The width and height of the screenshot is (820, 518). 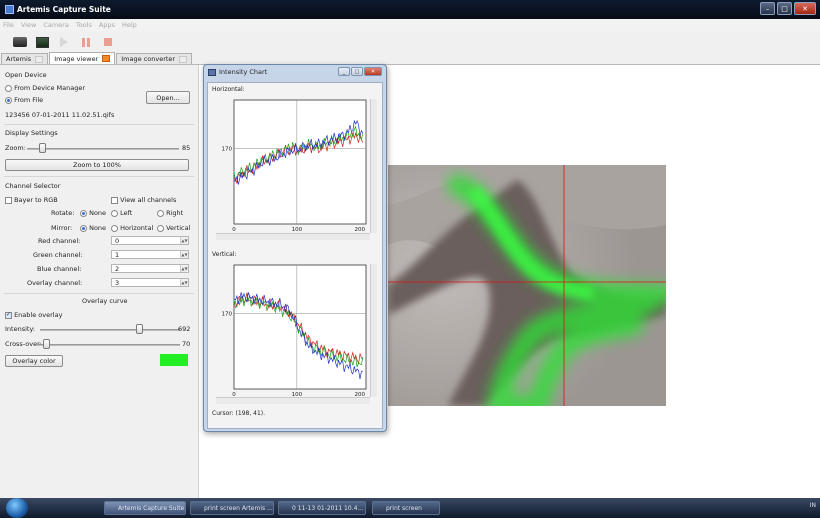 I want to click on intensity-slider, so click(x=110, y=330).